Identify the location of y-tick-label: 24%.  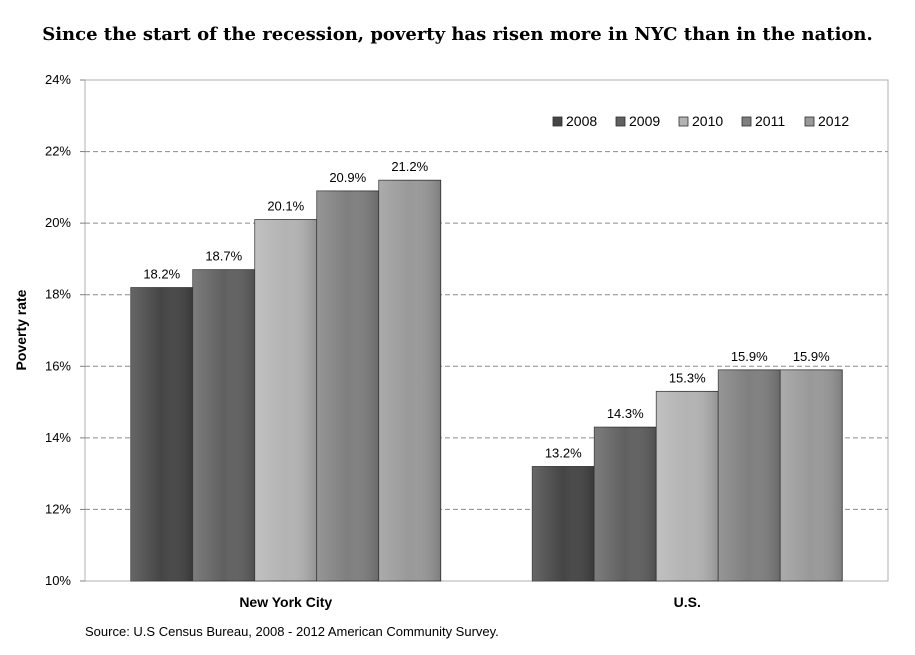
(58, 79).